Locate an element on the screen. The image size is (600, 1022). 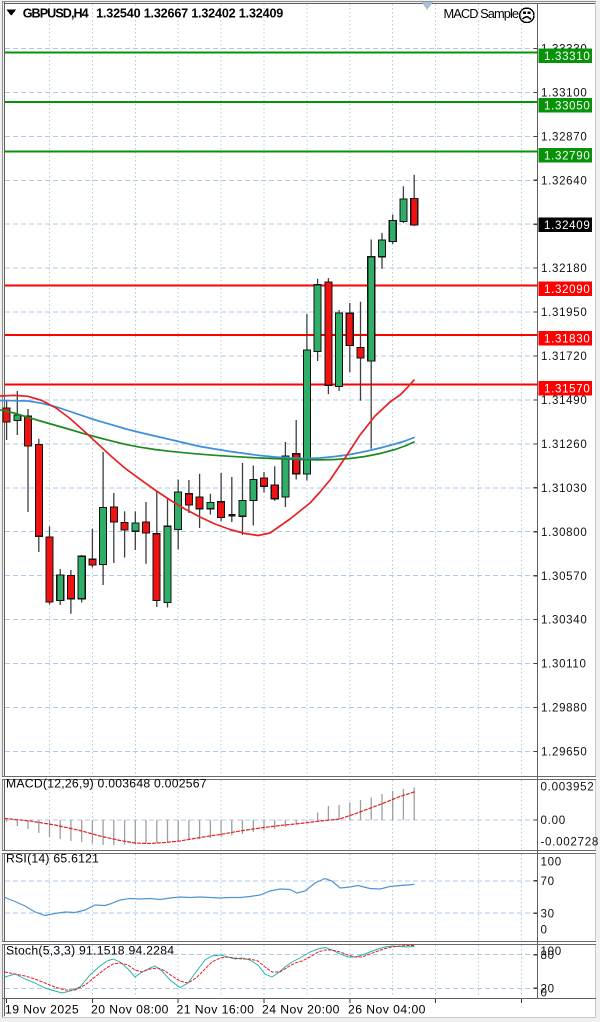
svg-text: 21 Nov 16:00 is located at coordinates (216, 1010).